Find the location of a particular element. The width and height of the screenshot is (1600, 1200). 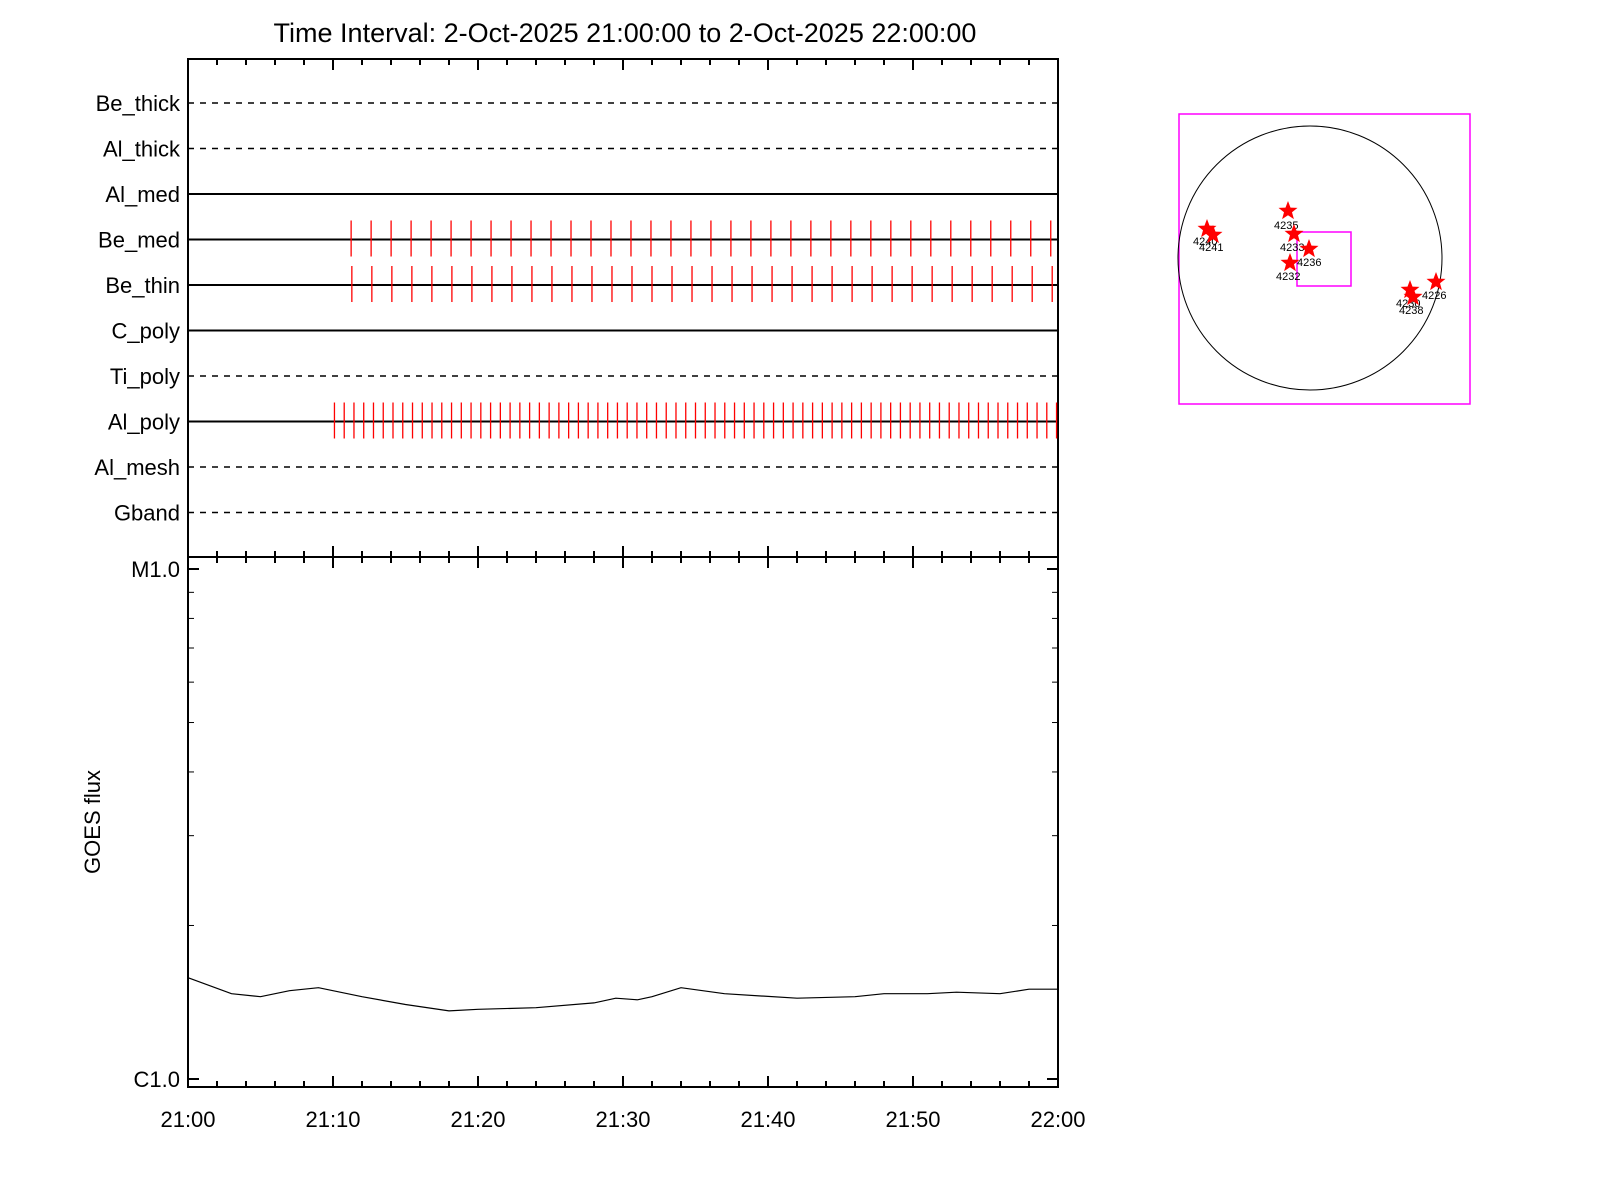

x-tick-label: 22:00 is located at coordinates (1057, 1119).